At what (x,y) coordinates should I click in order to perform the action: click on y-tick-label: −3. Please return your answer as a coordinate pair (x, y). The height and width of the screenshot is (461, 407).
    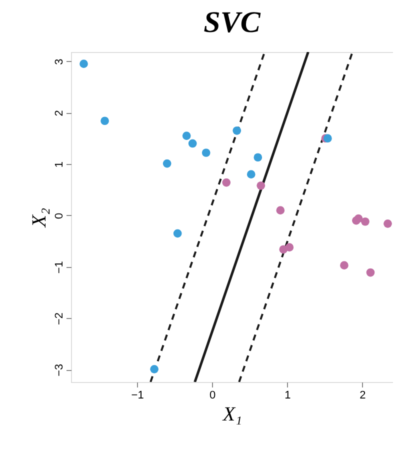
    Looking at the image, I should click on (60, 370).